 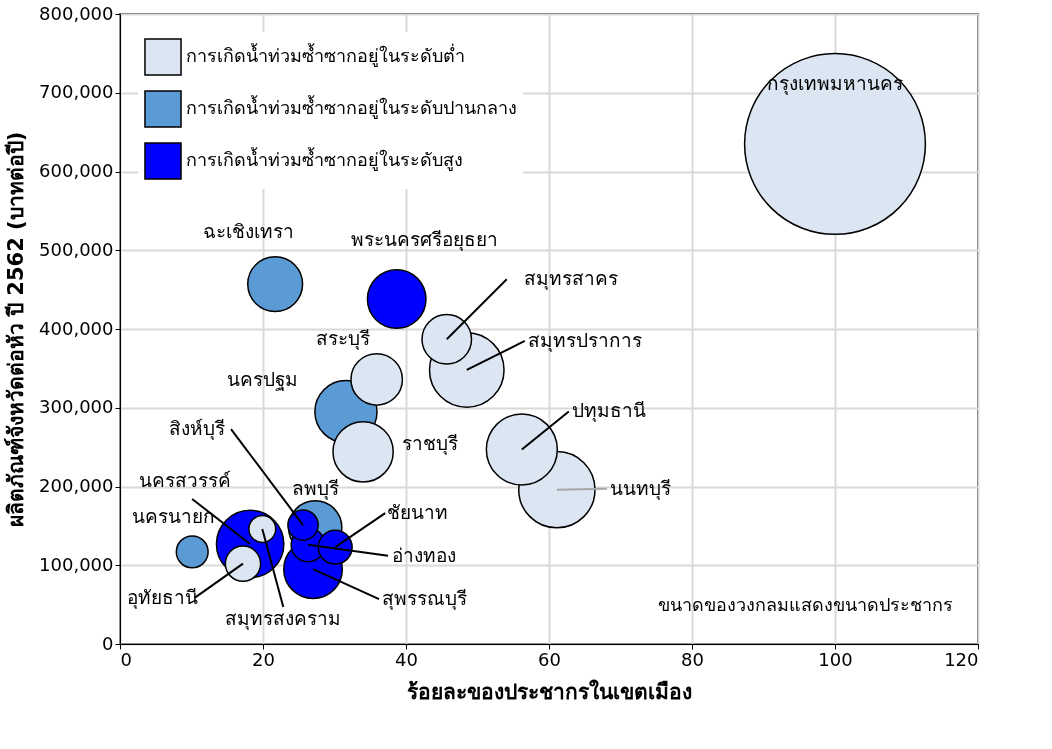 I want to click on y-axis-title: ผลิตภัณฑ์จังหวัดต่อหัว ปี 2562 (บาทต่อปี), so click(x=16, y=329).